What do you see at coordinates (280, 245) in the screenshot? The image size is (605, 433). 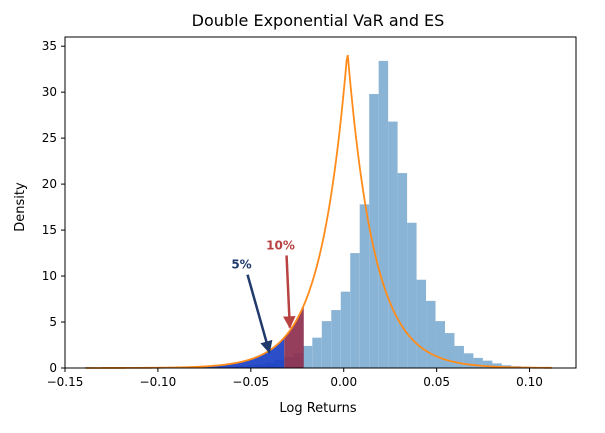 I see `annotation-label-10pct: 10%` at bounding box center [280, 245].